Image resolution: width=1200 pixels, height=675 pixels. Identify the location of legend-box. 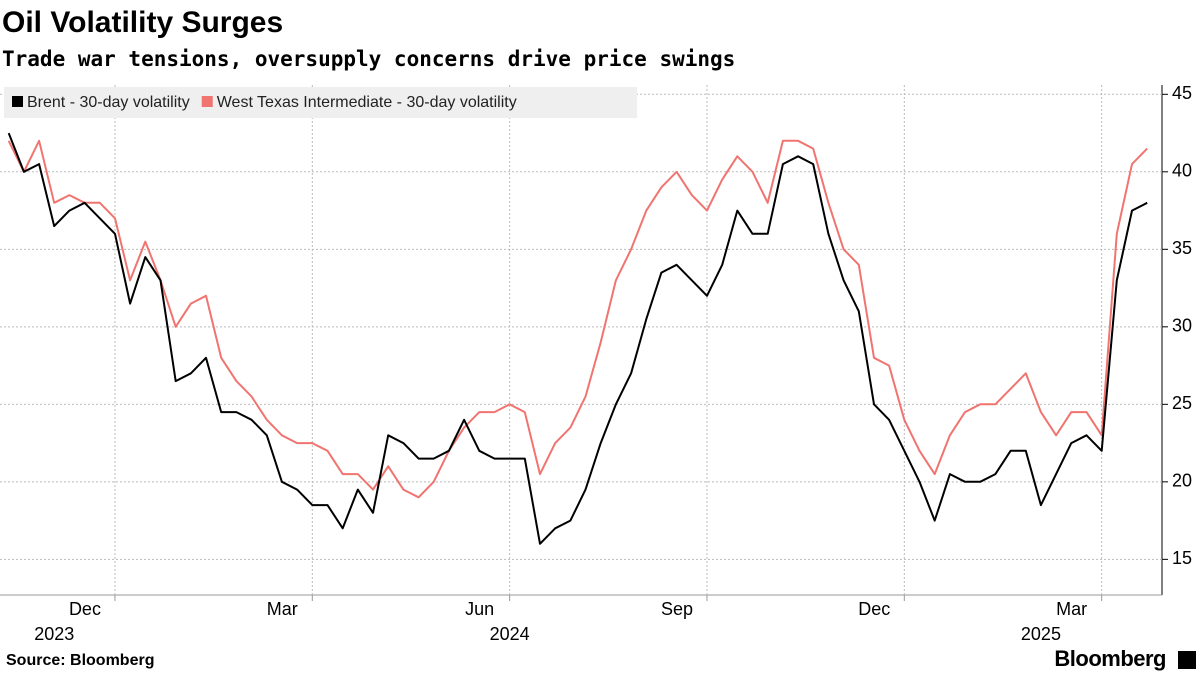
(320, 102).